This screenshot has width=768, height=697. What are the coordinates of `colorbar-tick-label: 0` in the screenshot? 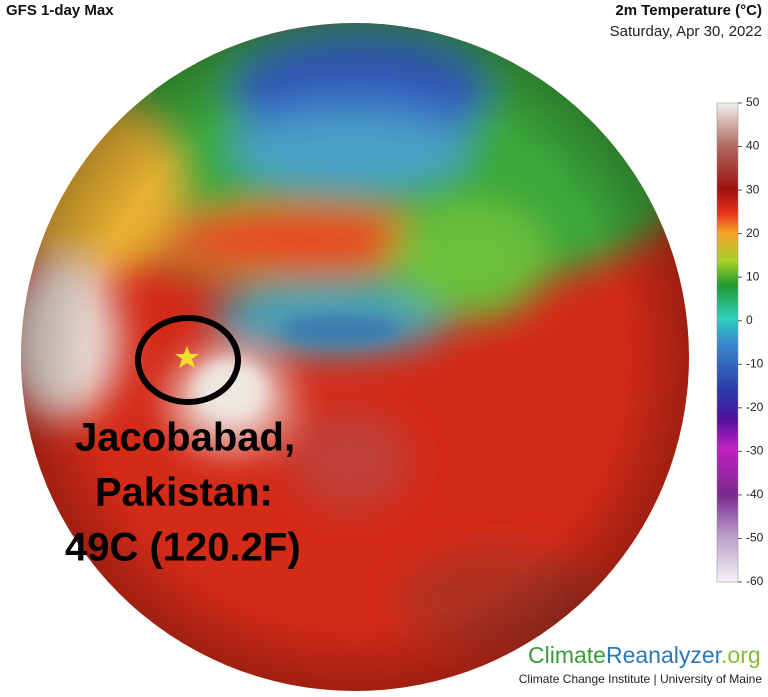 It's located at (749, 320).